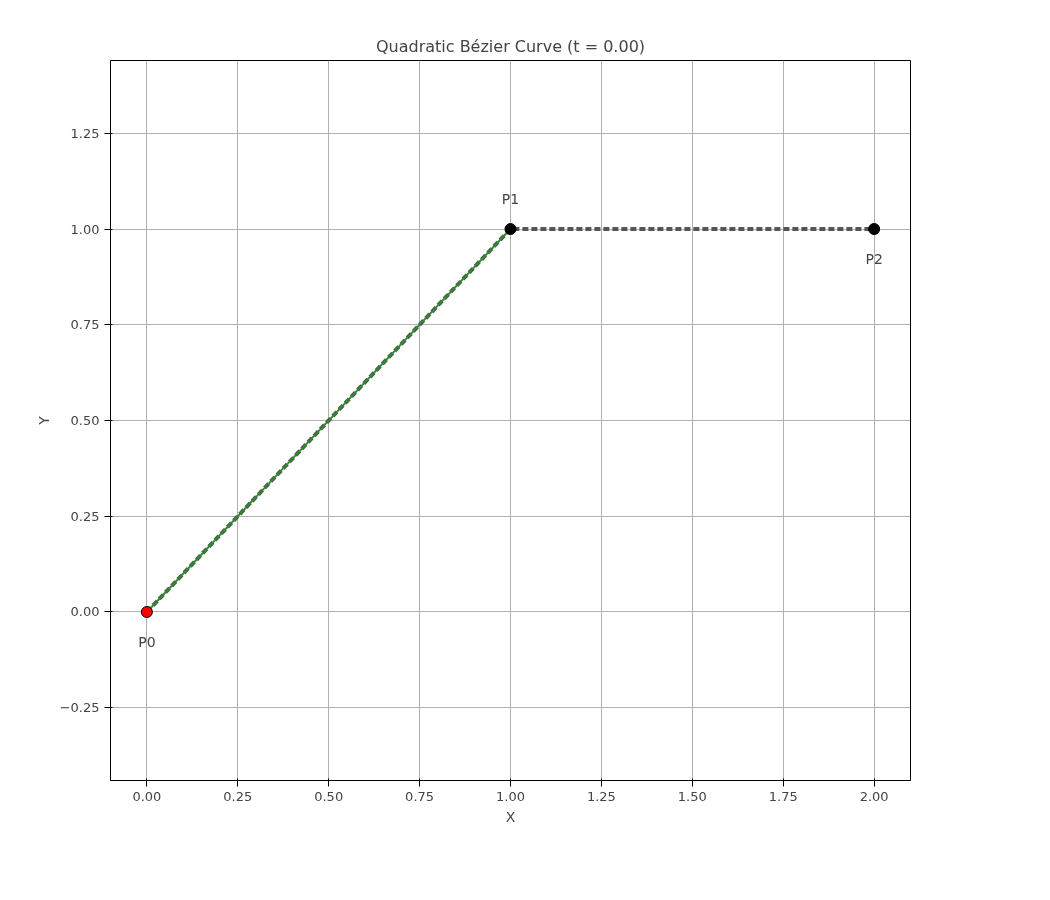  I want to click on y-tick-label: 1.00, so click(85, 229).